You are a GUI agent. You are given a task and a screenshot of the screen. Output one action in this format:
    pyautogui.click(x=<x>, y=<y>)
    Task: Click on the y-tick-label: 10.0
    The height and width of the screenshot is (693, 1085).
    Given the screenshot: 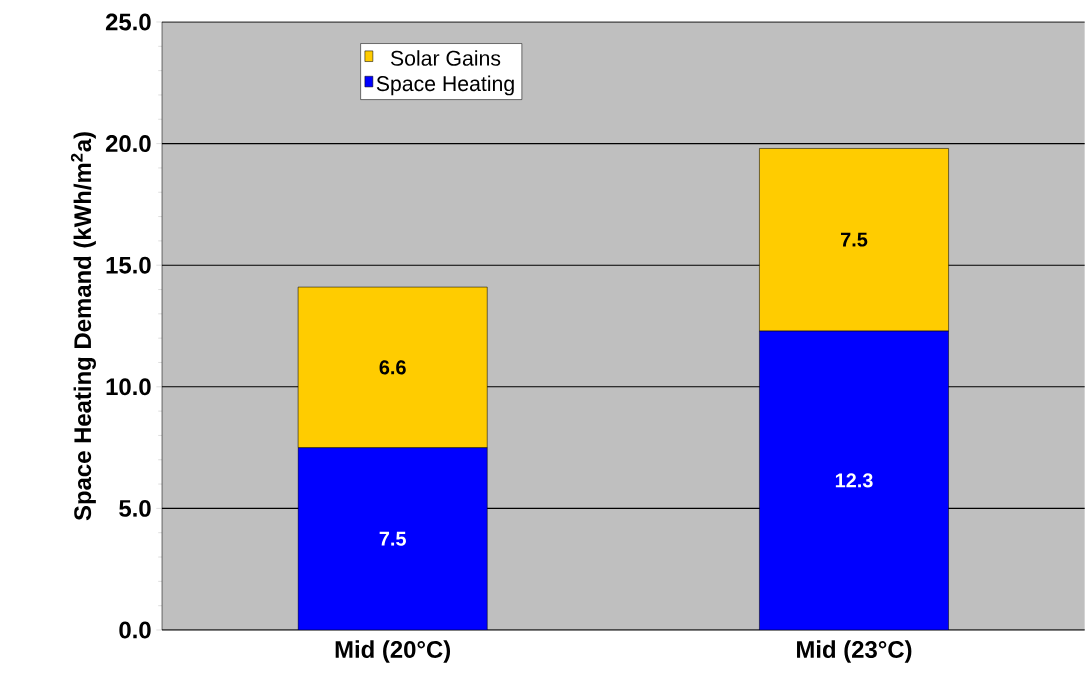 What is the action you would take?
    pyautogui.click(x=128, y=387)
    